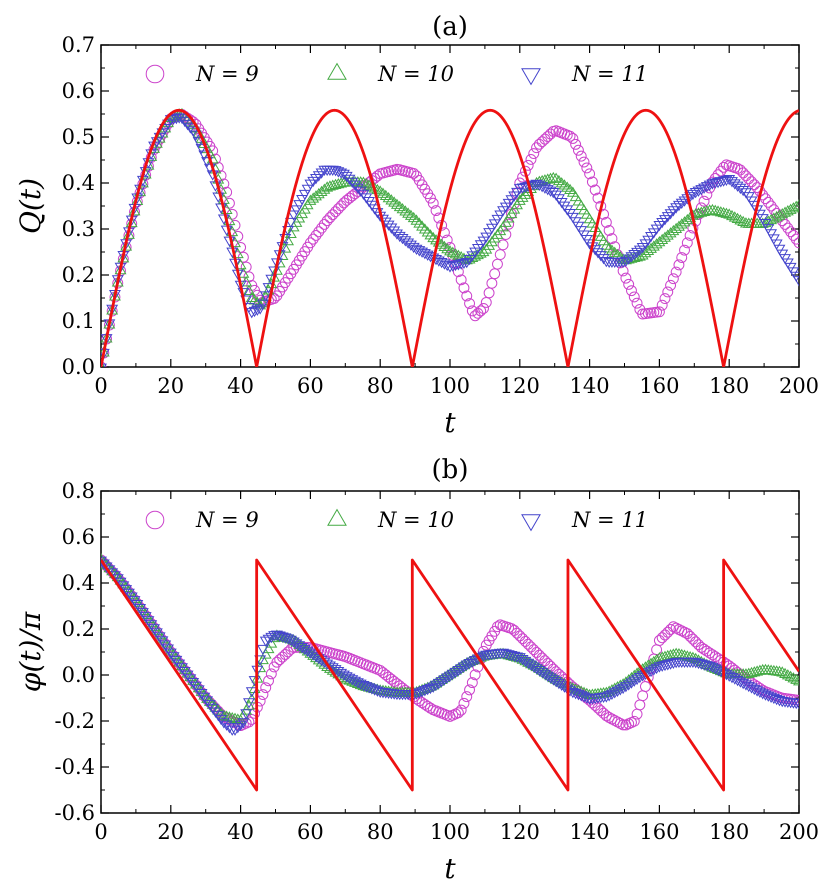 The height and width of the screenshot is (890, 830). What do you see at coordinates (584, 520) in the screenshot?
I see `legend-entry: N = 11` at bounding box center [584, 520].